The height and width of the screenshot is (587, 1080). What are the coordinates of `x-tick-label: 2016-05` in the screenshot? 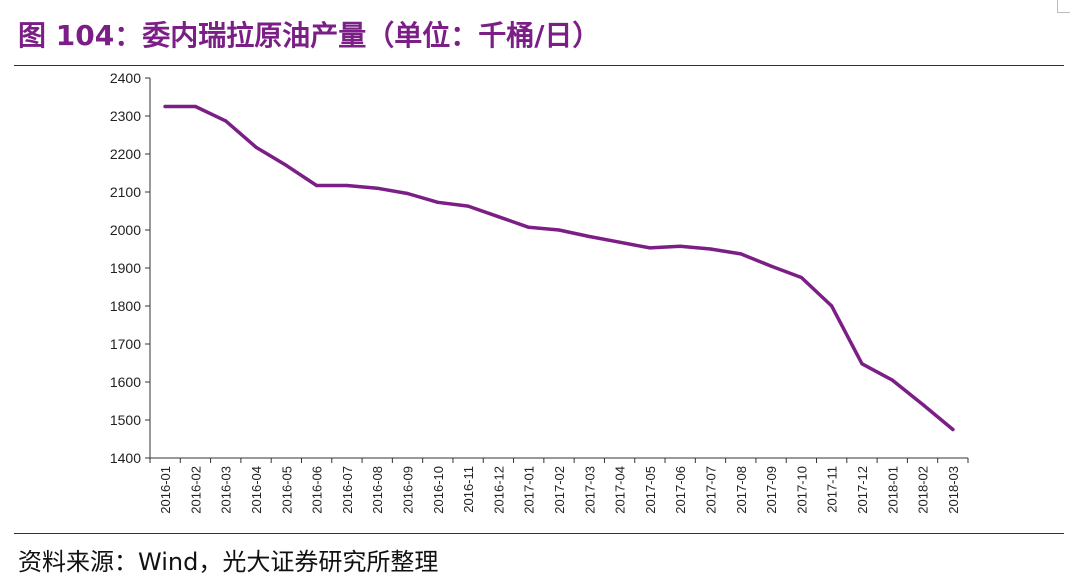 It's located at (286, 490).